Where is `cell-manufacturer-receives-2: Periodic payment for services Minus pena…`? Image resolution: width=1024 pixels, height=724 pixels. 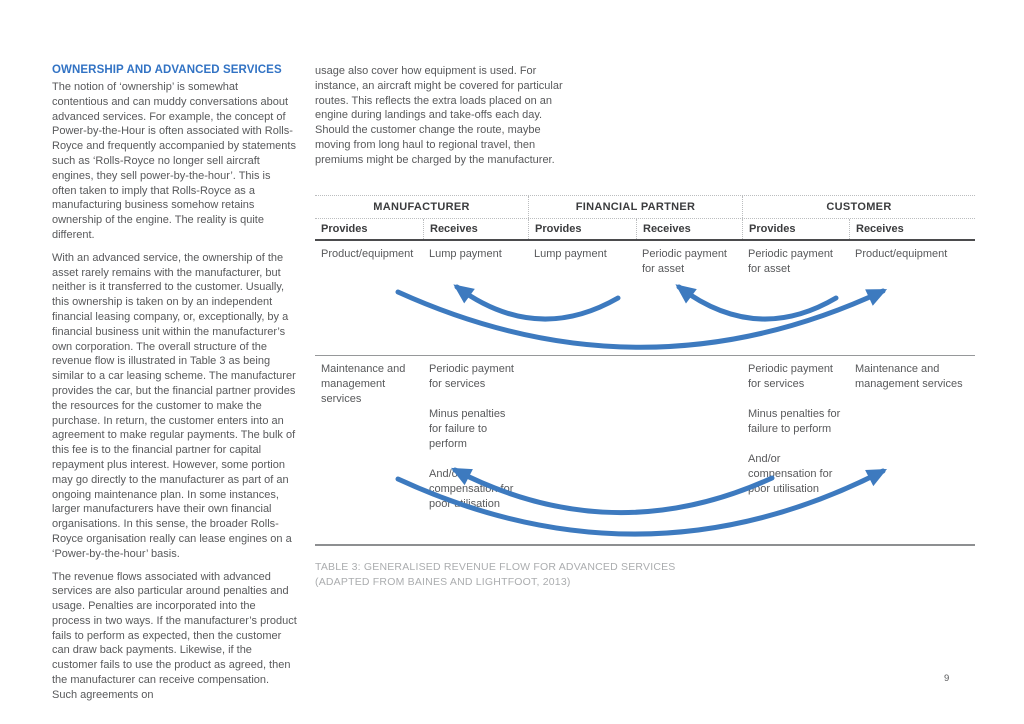 cell-manufacturer-receives-2: Periodic payment for services Minus pena… is located at coordinates (475, 450).